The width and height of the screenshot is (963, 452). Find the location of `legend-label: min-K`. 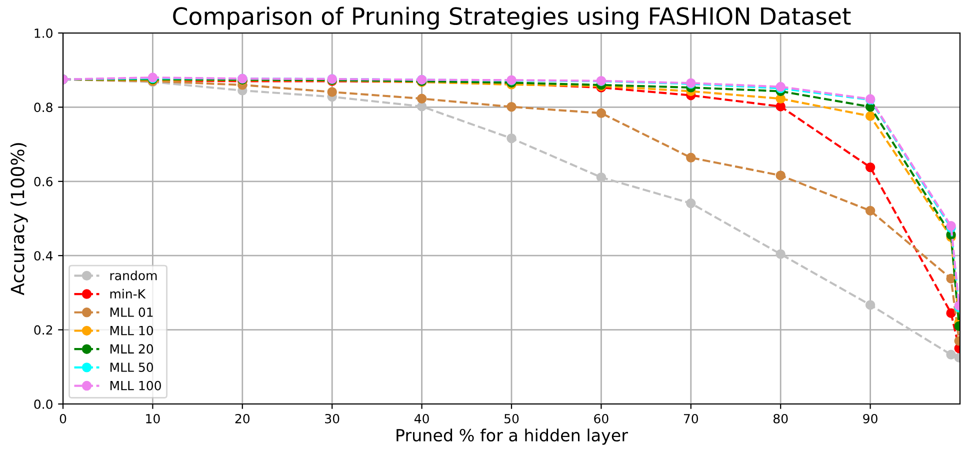

legend-label: min-K is located at coordinates (128, 293).